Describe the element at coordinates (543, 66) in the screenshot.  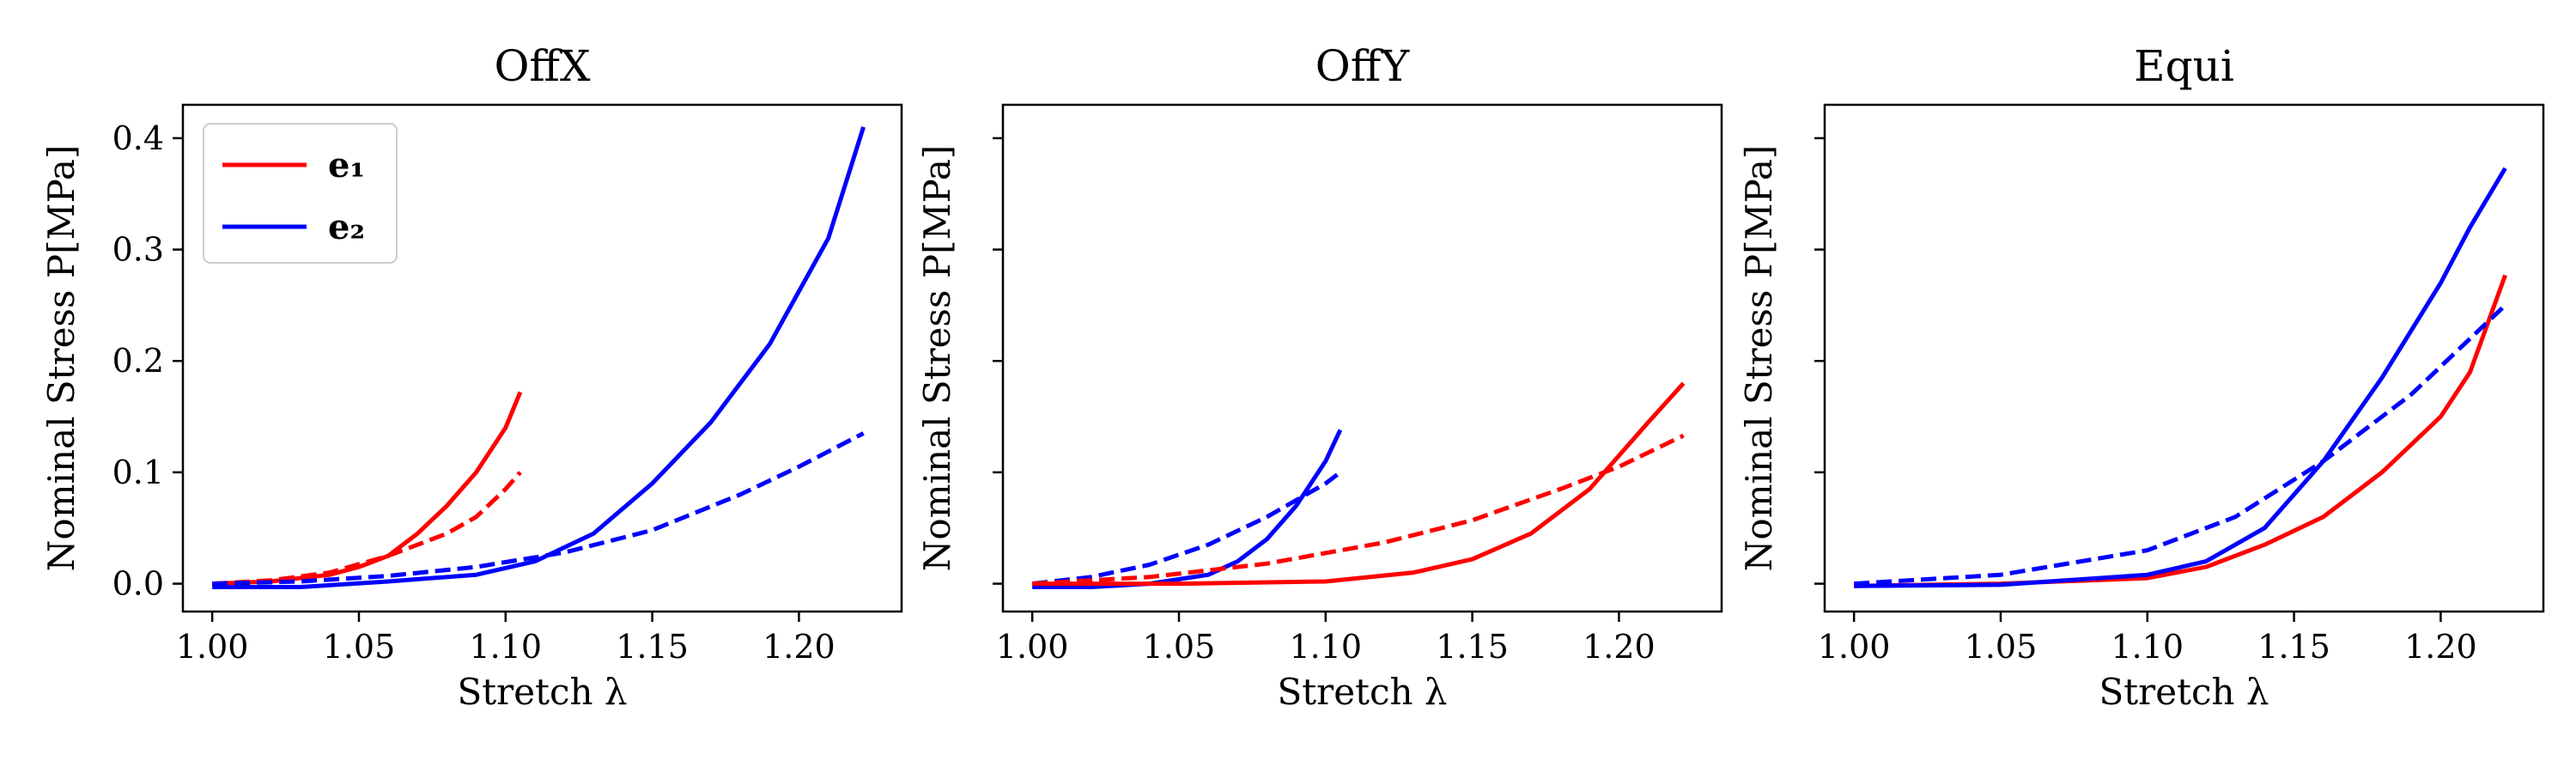
I see `chart-title: OffX` at that location.